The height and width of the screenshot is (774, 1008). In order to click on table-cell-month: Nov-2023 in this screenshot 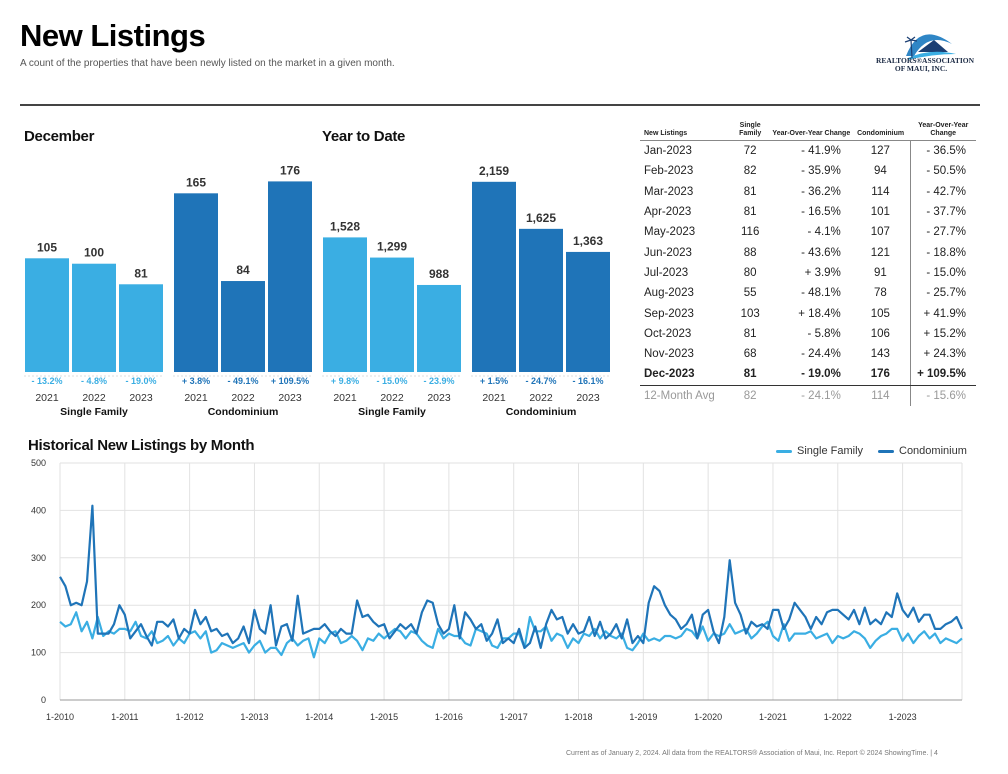, I will do `click(669, 354)`.